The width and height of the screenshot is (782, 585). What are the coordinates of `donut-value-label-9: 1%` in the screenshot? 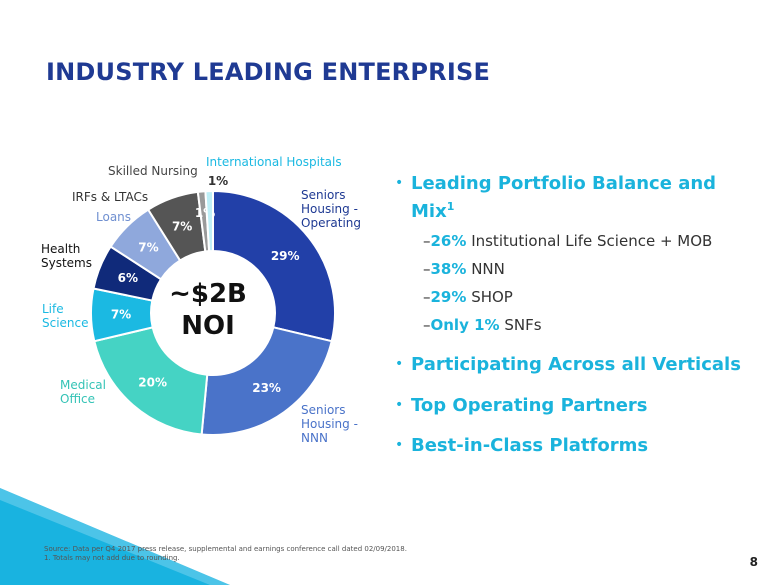 It's located at (218, 181).